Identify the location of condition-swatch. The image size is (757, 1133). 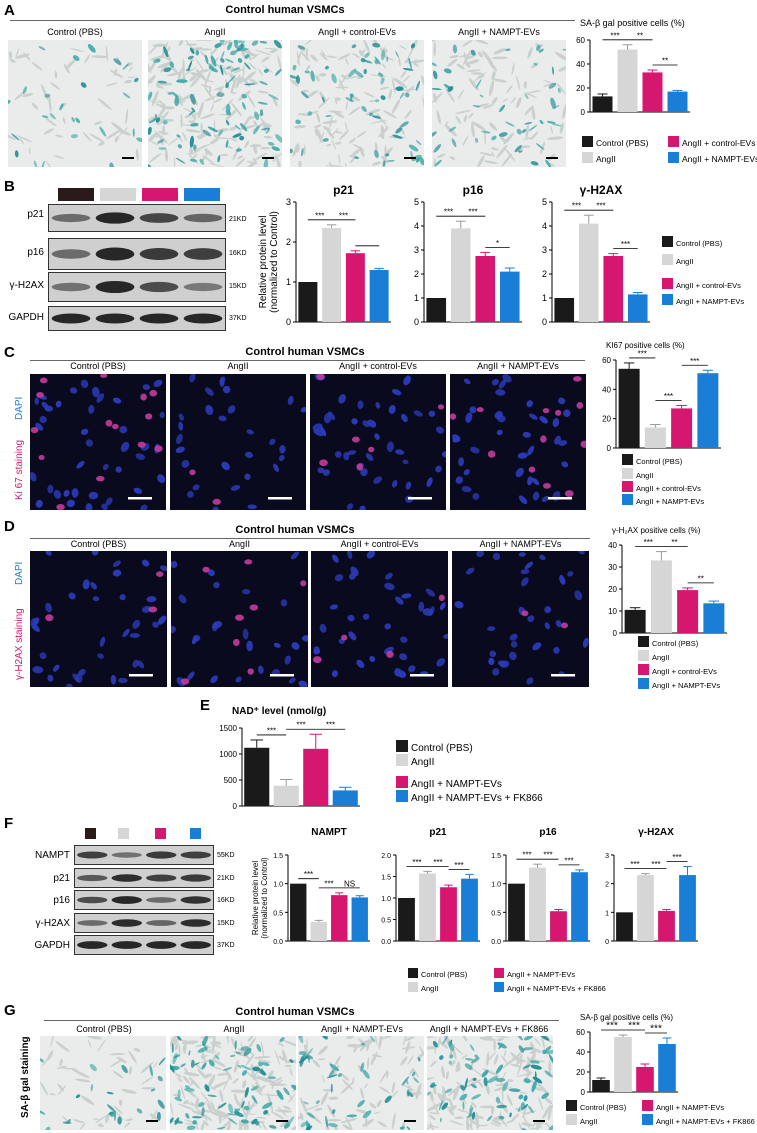
(76, 194).